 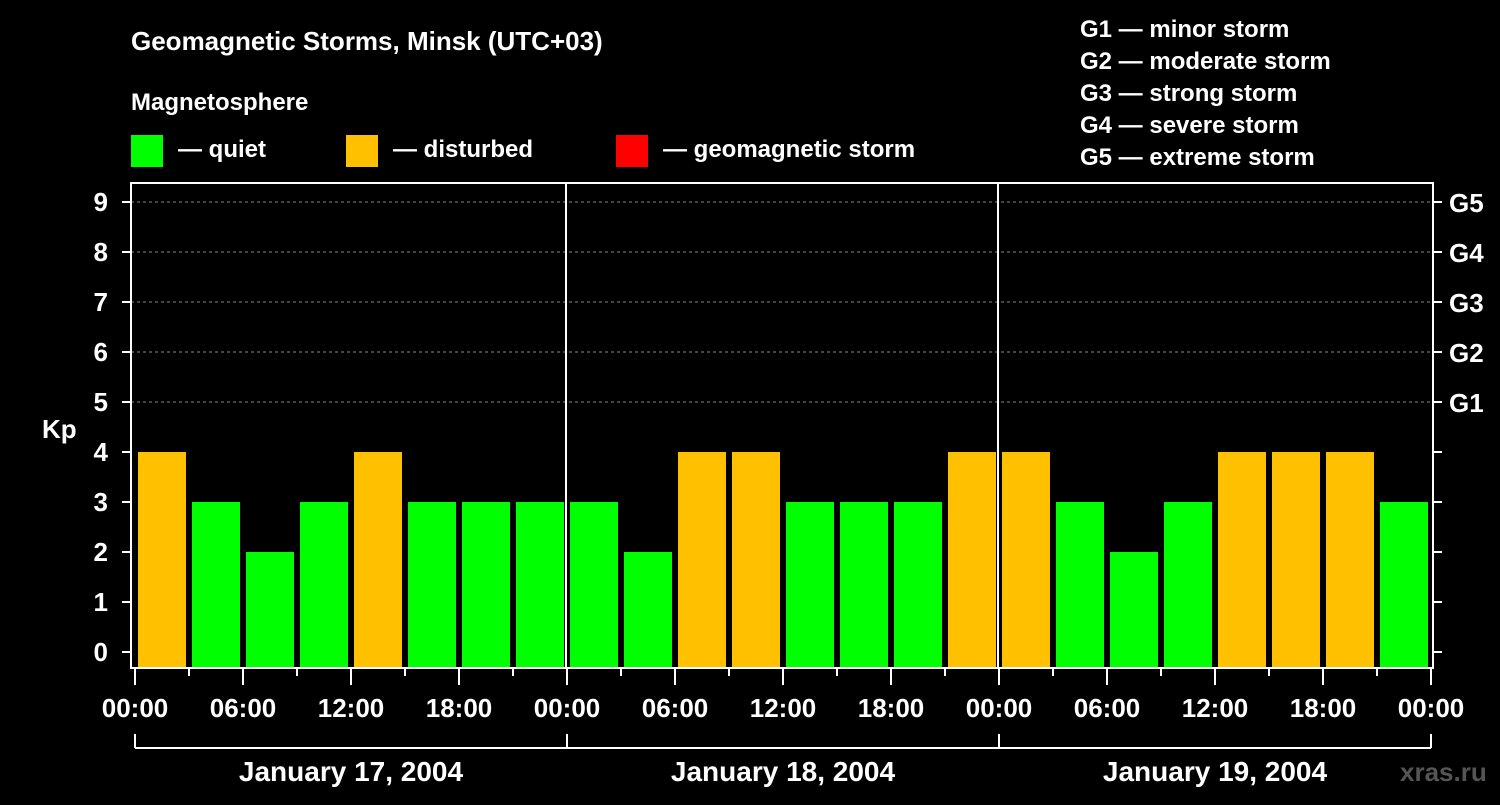 What do you see at coordinates (1466, 253) in the screenshot?
I see `g-scale-label: G4` at bounding box center [1466, 253].